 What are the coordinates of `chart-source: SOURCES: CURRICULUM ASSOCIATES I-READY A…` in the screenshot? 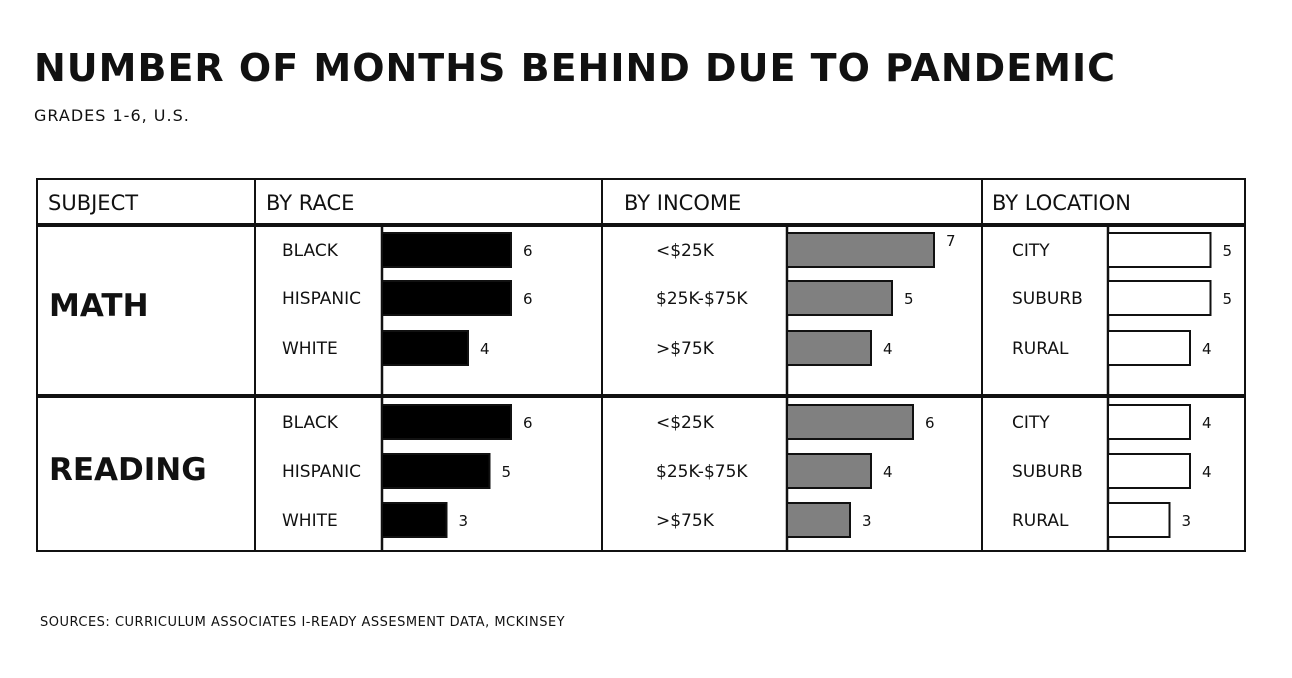 It's located at (303, 622).